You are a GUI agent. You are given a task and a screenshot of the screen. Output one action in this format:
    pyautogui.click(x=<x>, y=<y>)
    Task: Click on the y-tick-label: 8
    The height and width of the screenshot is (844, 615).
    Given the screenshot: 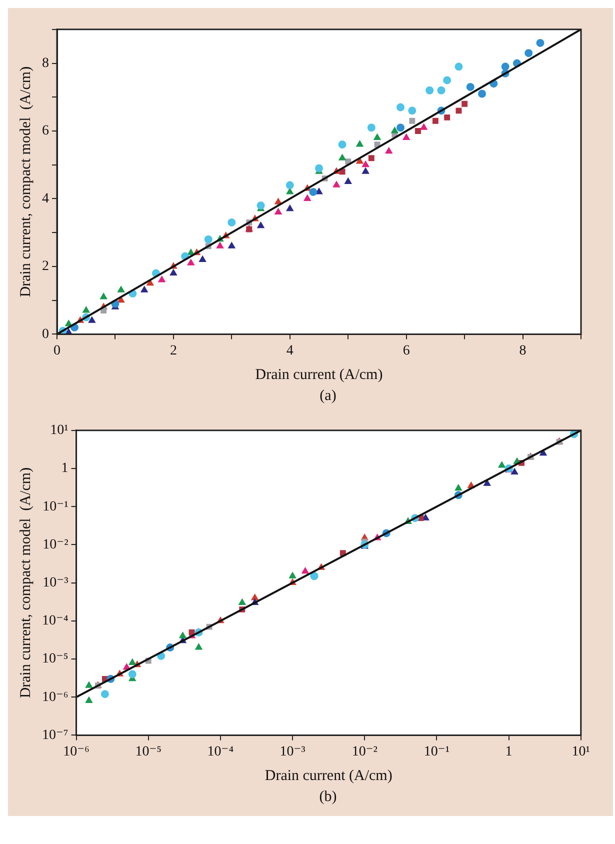 What is the action you would take?
    pyautogui.click(x=45, y=63)
    